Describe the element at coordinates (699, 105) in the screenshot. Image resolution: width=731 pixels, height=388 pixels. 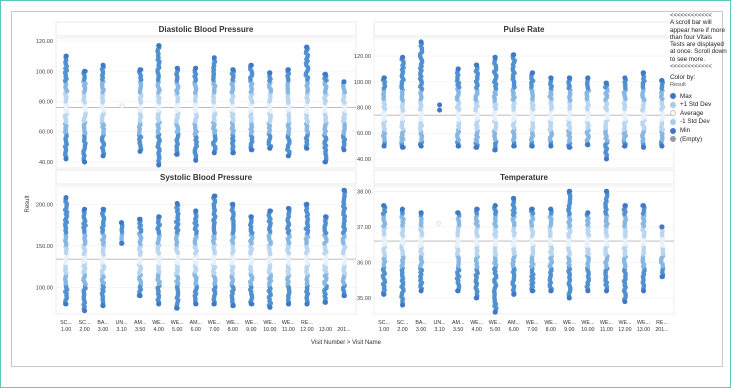
I see `legend-item: +1 Std Dev` at that location.